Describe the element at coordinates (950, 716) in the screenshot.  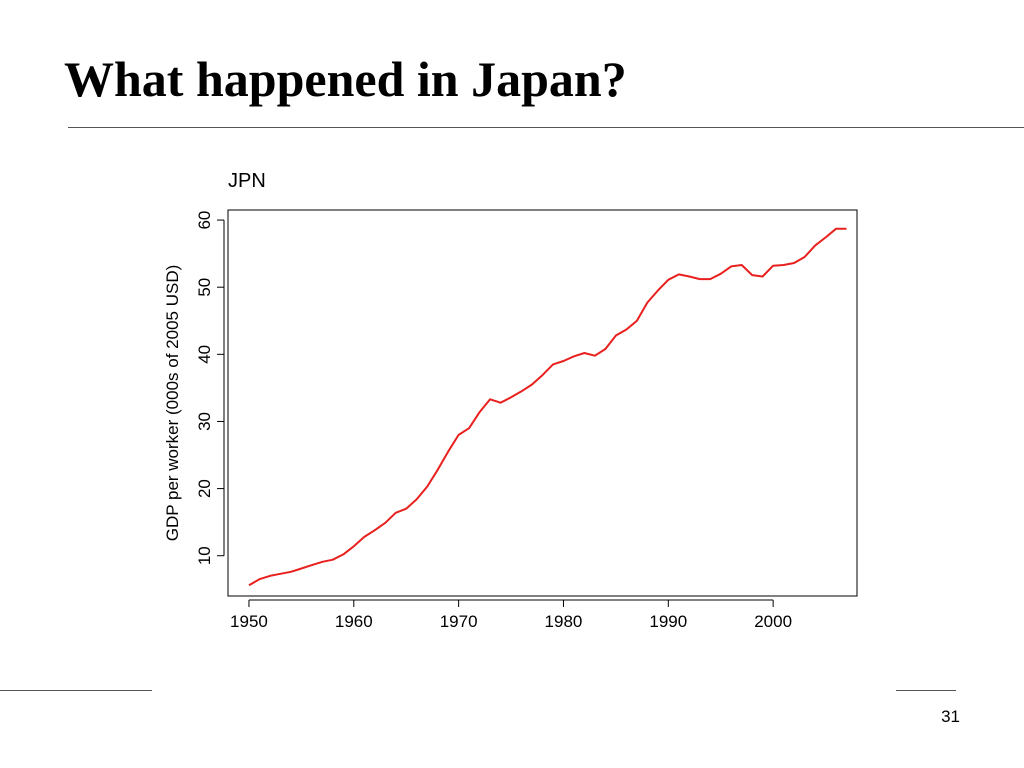
I see `page-number: 31` at that location.